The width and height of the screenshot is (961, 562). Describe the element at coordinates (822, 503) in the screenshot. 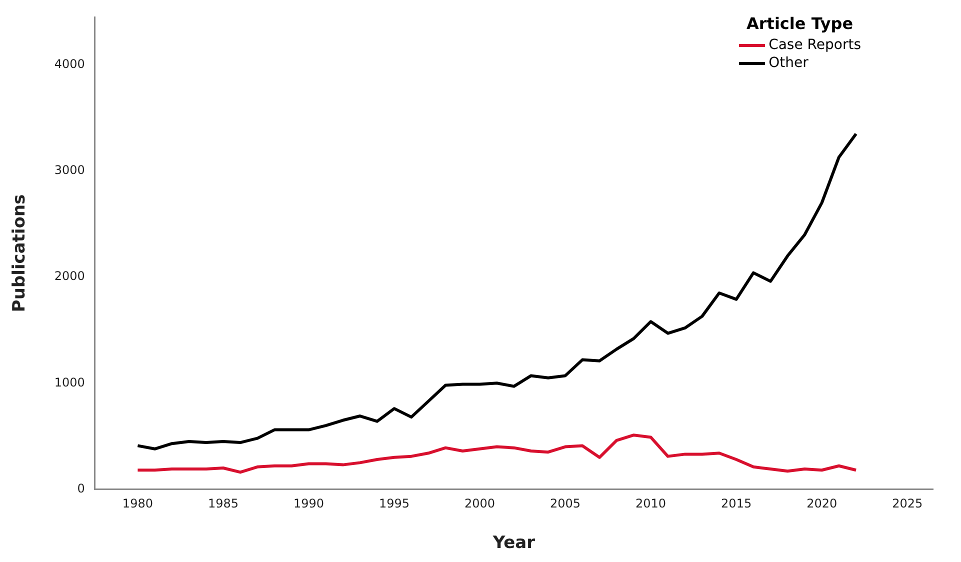

I see `x-tick-label: 2020` at that location.